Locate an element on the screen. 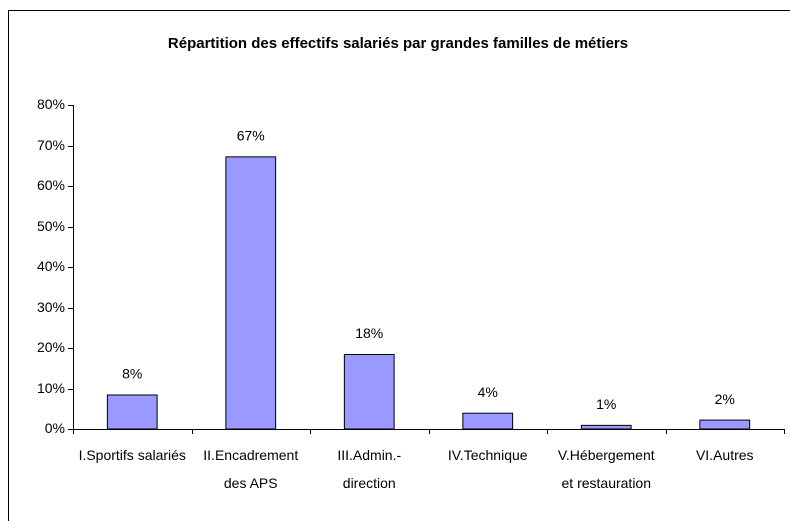  value-label: 1% is located at coordinates (606, 404).